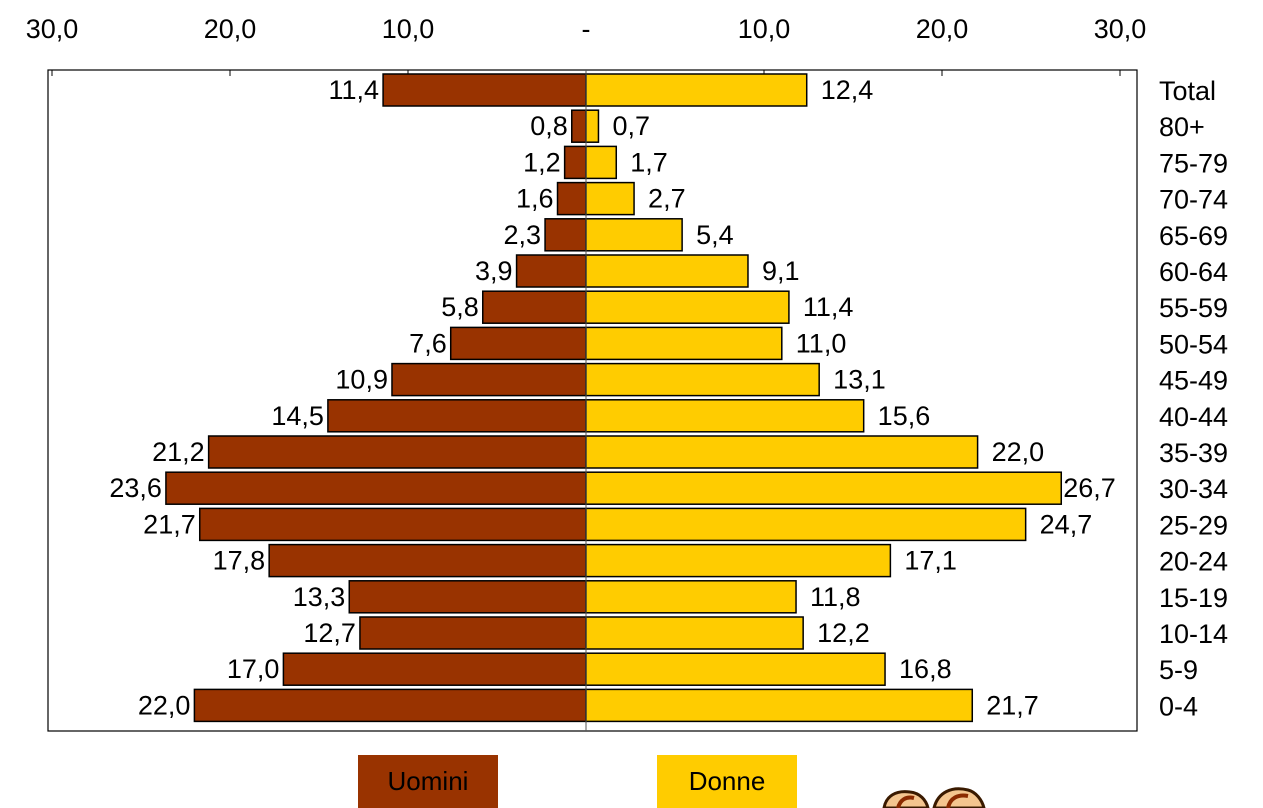 This screenshot has width=1263, height=808. I want to click on category-label: 80+, so click(1182, 127).